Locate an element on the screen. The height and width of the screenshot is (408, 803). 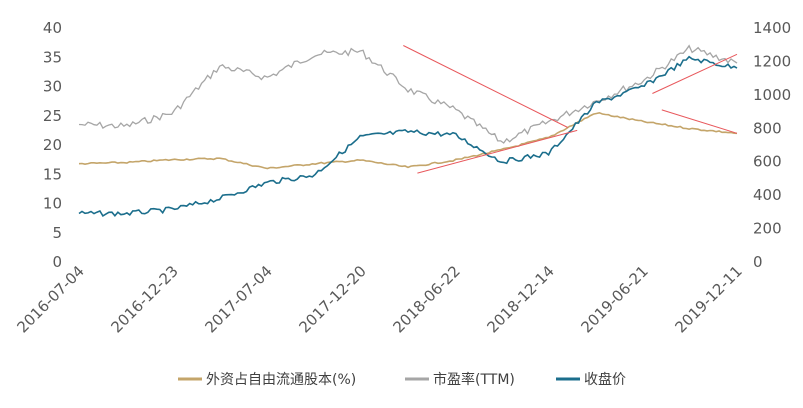
right-tick-200: 200 is located at coordinates (767, 229).